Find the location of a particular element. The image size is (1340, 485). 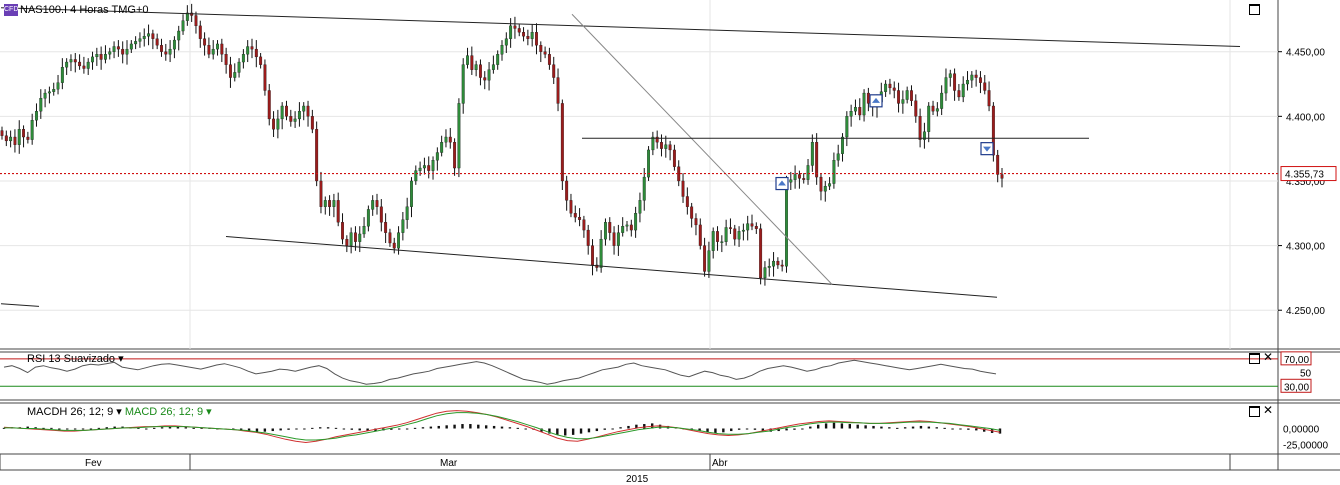

maximize-price-pane-icon is located at coordinates (1254, 9).